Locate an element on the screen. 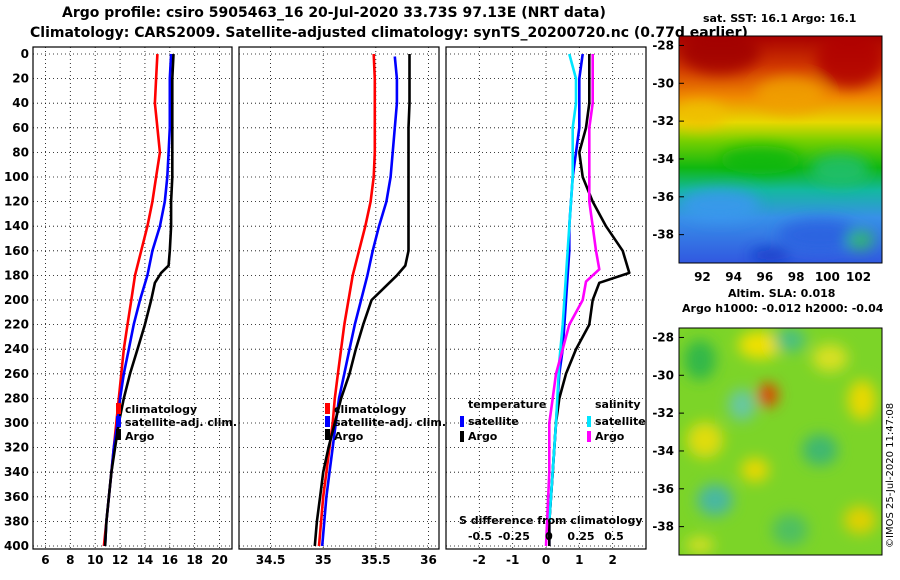 Image resolution: width=900 pixels, height=580 pixels. argo-height-header: Argo h1000: -0.012 h2000: -0.04 is located at coordinates (783, 308).